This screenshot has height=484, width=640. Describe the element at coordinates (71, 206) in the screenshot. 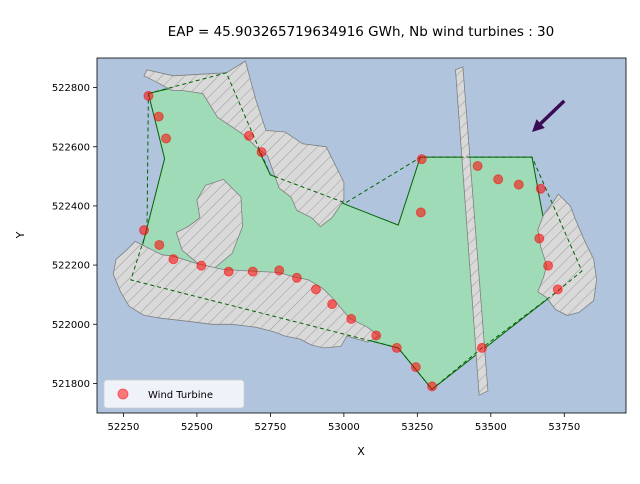

I see `y-tick-label: 522400` at that location.